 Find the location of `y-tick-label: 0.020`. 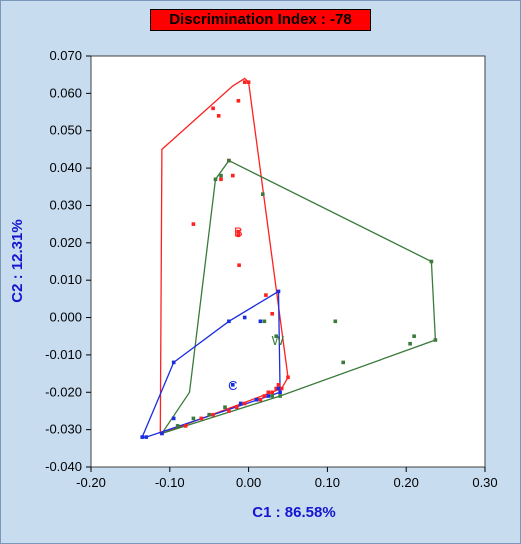

y-tick-label: 0.020 is located at coordinates (65, 242).